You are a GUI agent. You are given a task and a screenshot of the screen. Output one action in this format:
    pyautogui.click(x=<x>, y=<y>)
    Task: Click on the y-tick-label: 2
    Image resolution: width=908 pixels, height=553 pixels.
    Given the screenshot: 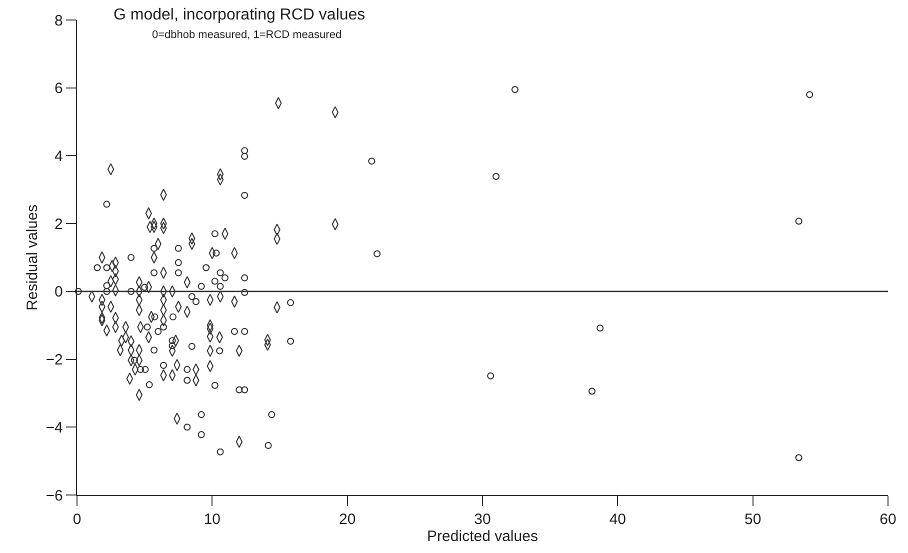 What is the action you would take?
    pyautogui.click(x=58, y=224)
    